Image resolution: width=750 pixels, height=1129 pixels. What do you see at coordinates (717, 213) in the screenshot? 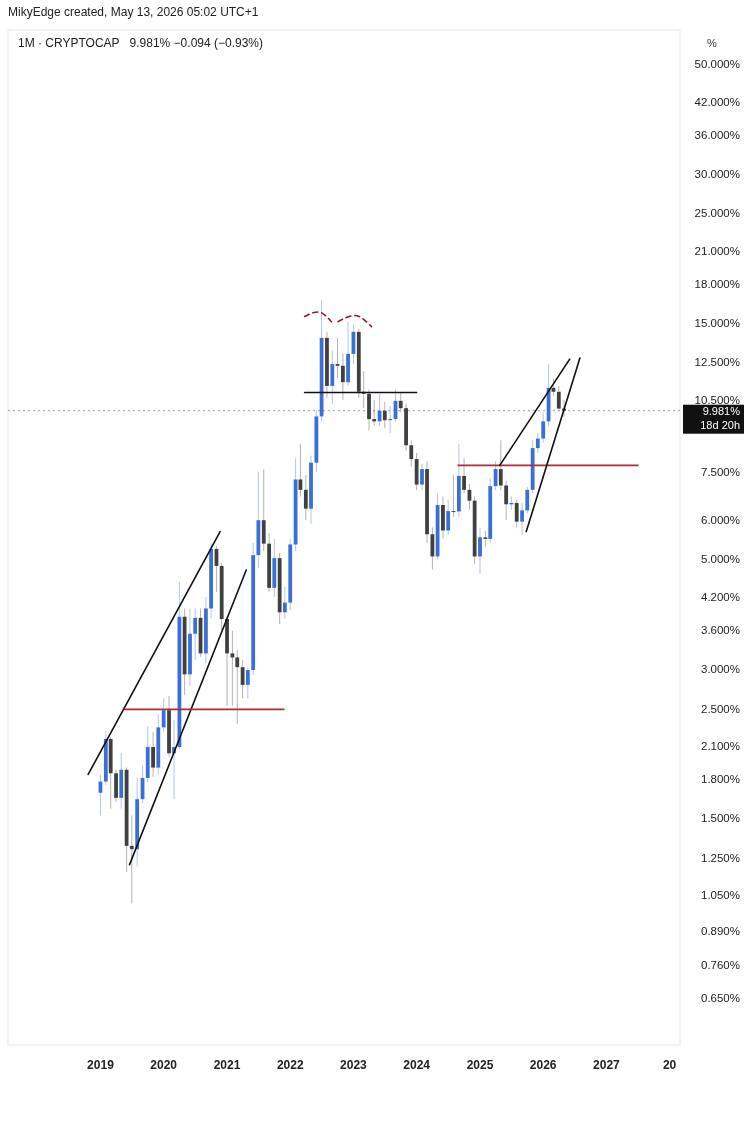
I see `y-tick-label: 25.000%` at bounding box center [717, 213].